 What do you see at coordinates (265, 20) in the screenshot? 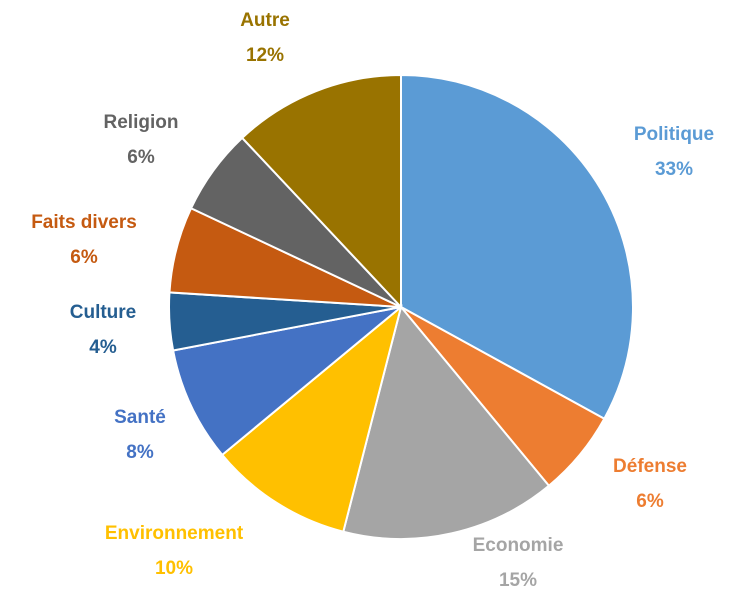
I see `slice-label-autre: Autre` at bounding box center [265, 20].